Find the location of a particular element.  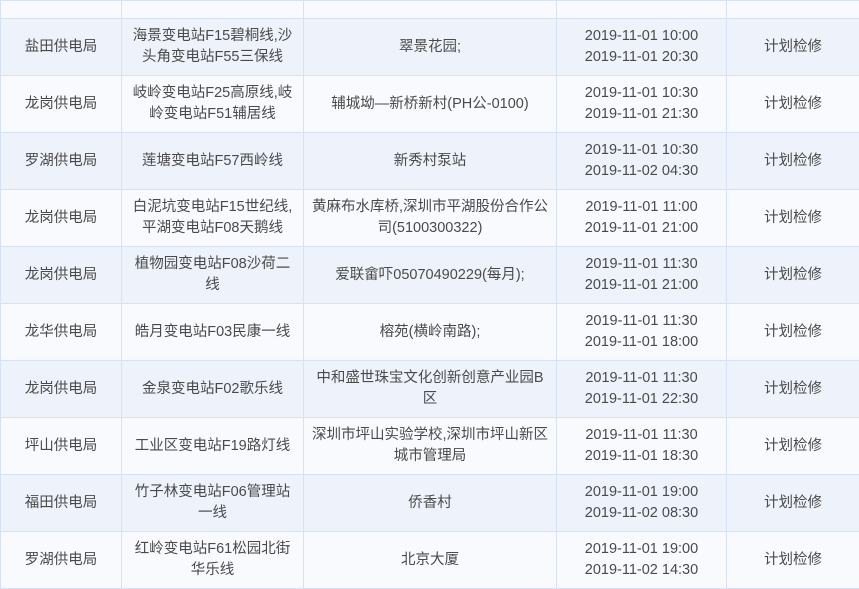

outage-end-time: 2019-11-02 08:30 is located at coordinates (641, 513).